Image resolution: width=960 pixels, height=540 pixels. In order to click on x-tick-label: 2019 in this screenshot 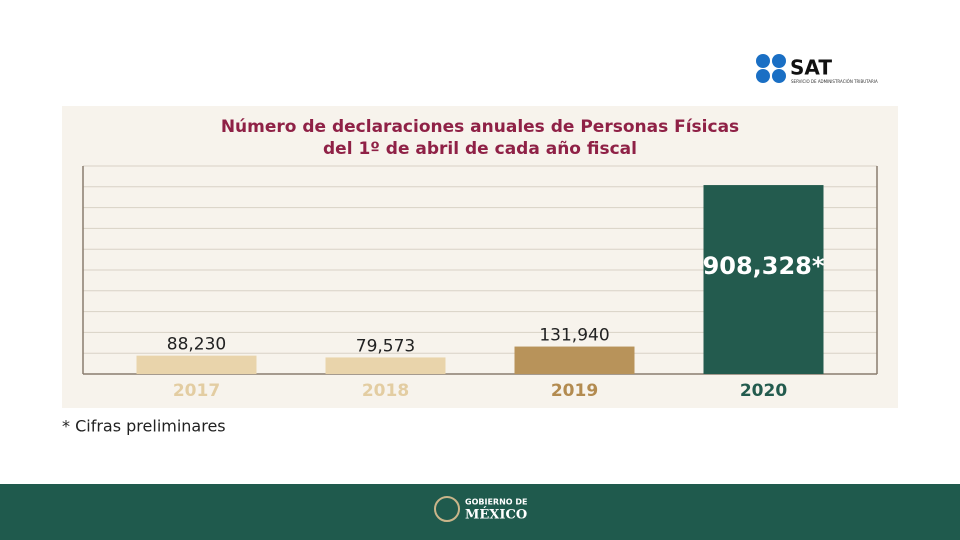, I will do `click(574, 391)`.